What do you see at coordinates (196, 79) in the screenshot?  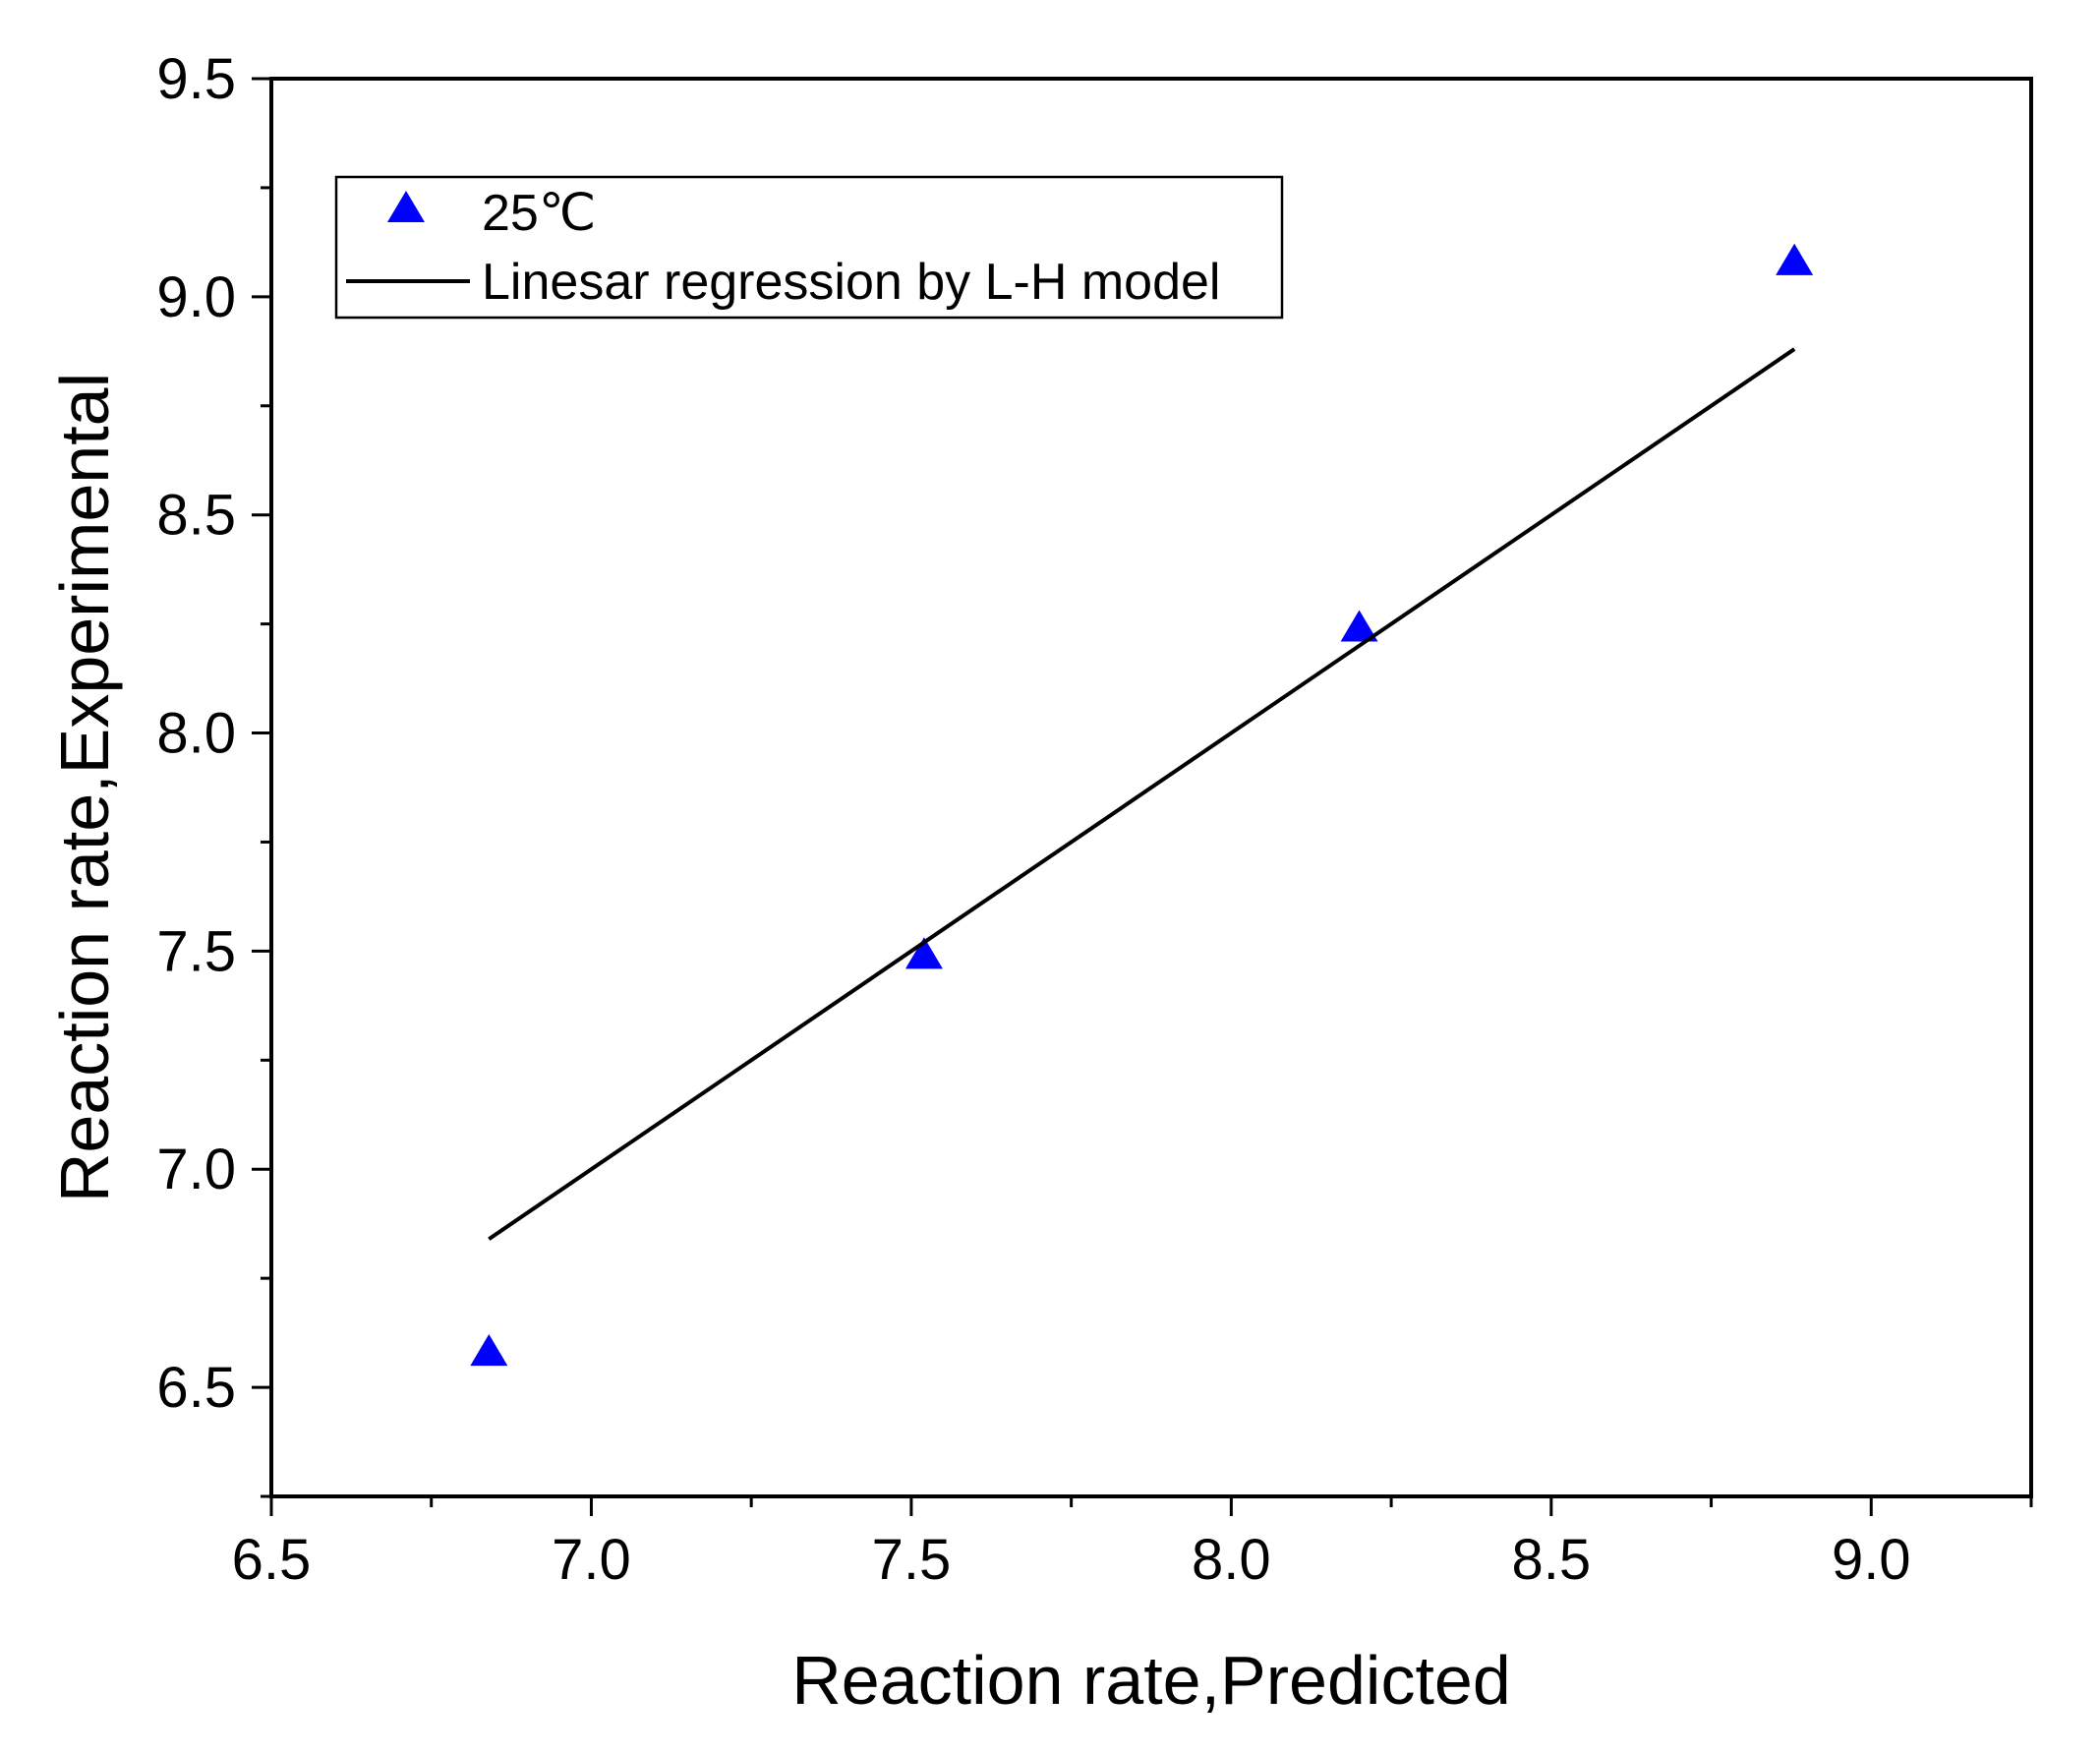 I see `y-tick-label: 9.5` at bounding box center [196, 79].